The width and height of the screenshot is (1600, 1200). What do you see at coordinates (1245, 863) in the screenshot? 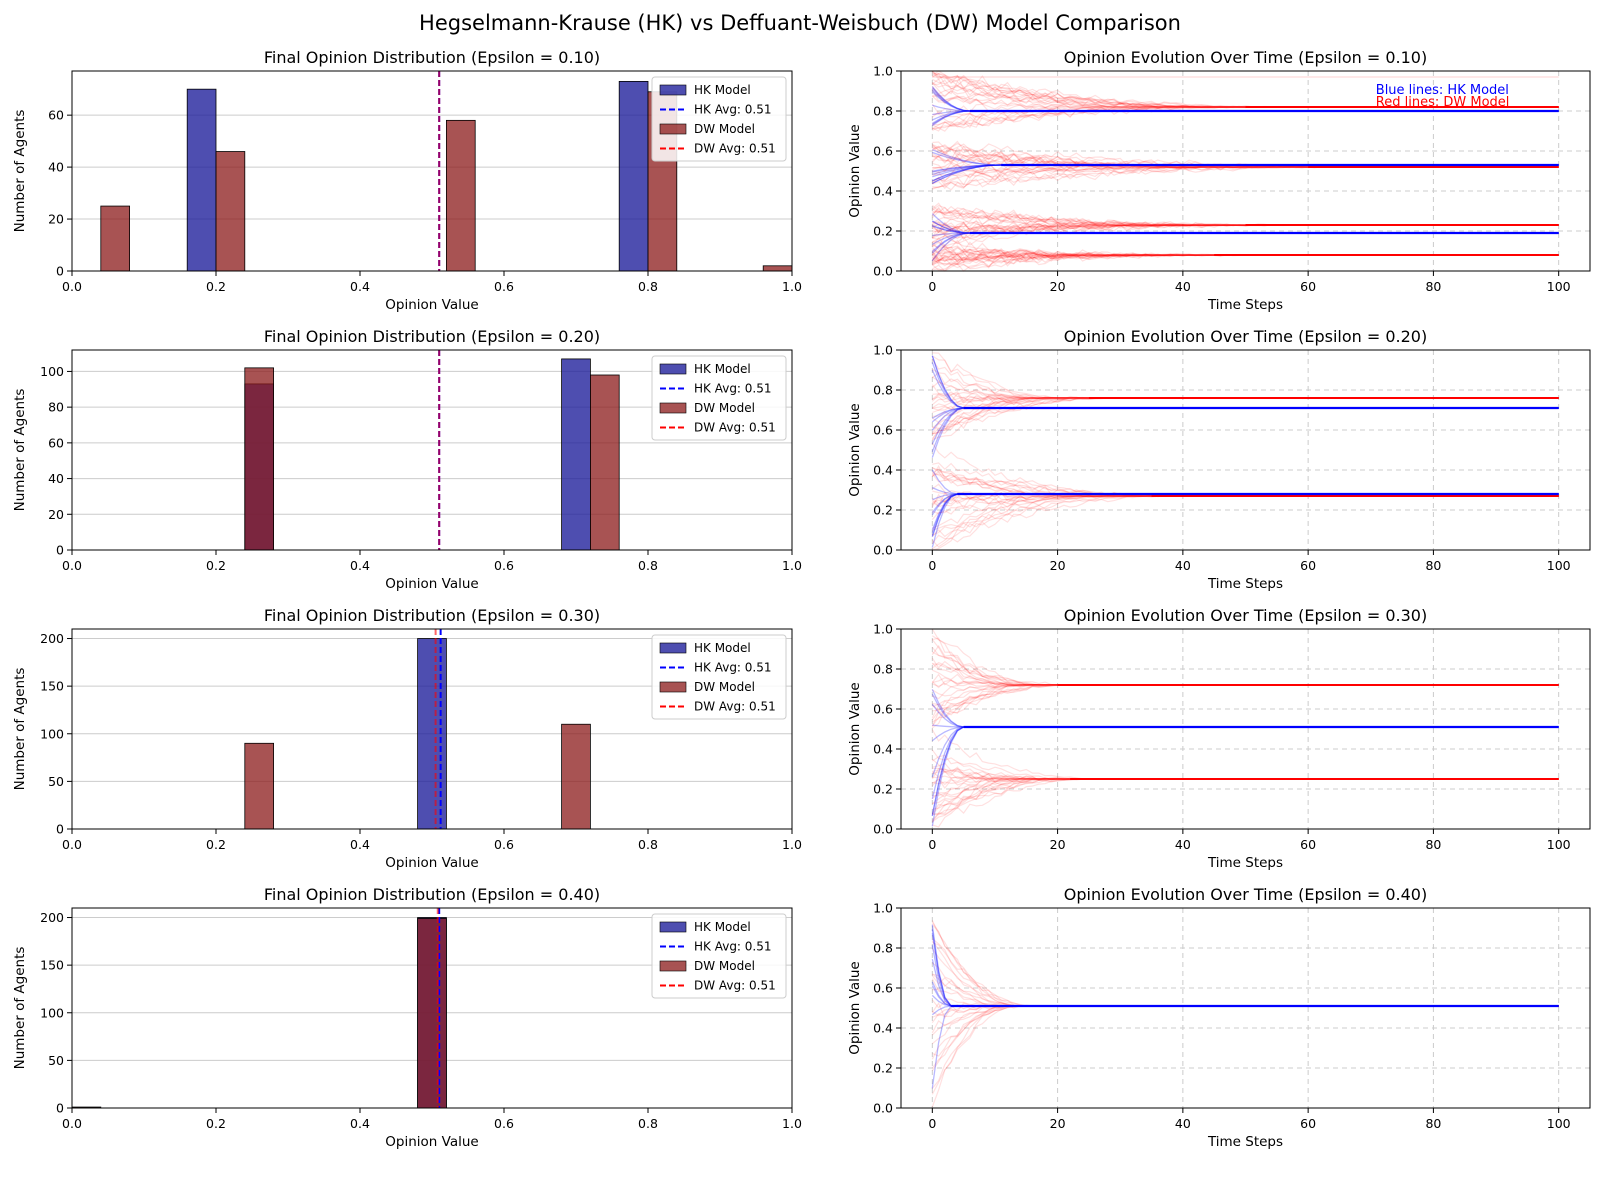
I see `x-axis-label: Time Steps` at bounding box center [1245, 863].